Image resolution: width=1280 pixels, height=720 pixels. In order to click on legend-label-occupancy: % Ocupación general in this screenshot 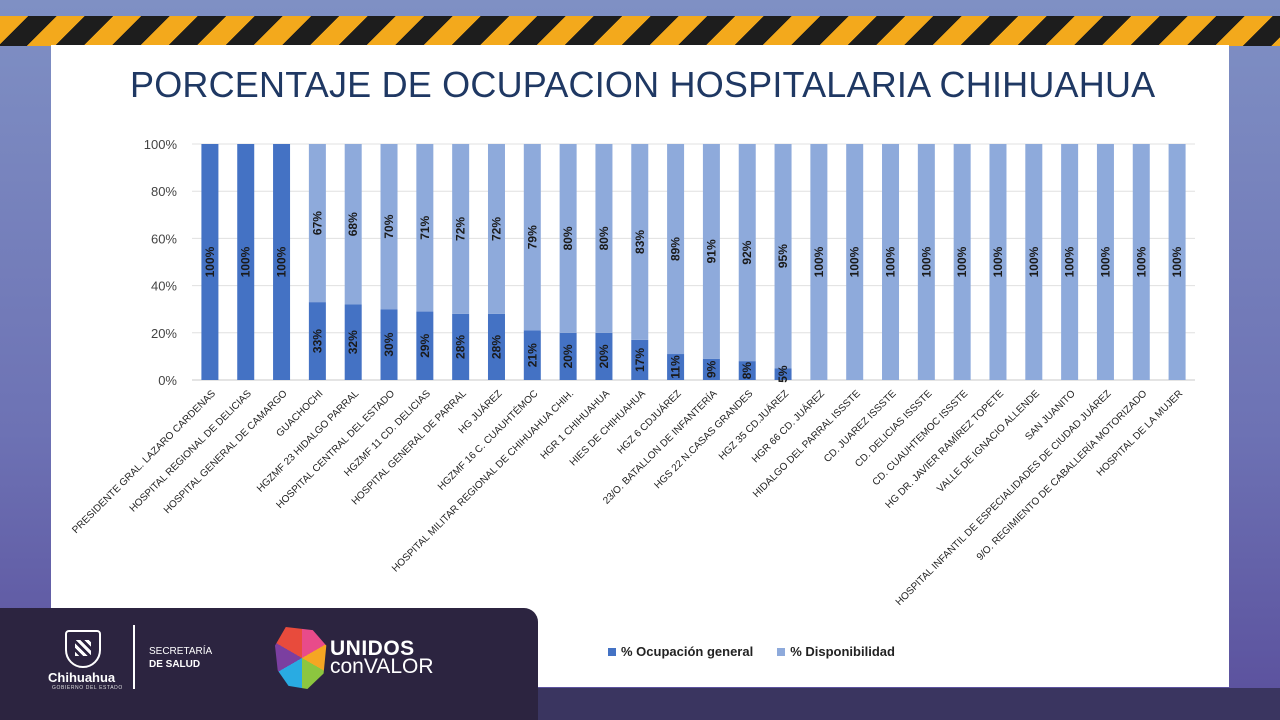, I will do `click(687, 651)`.